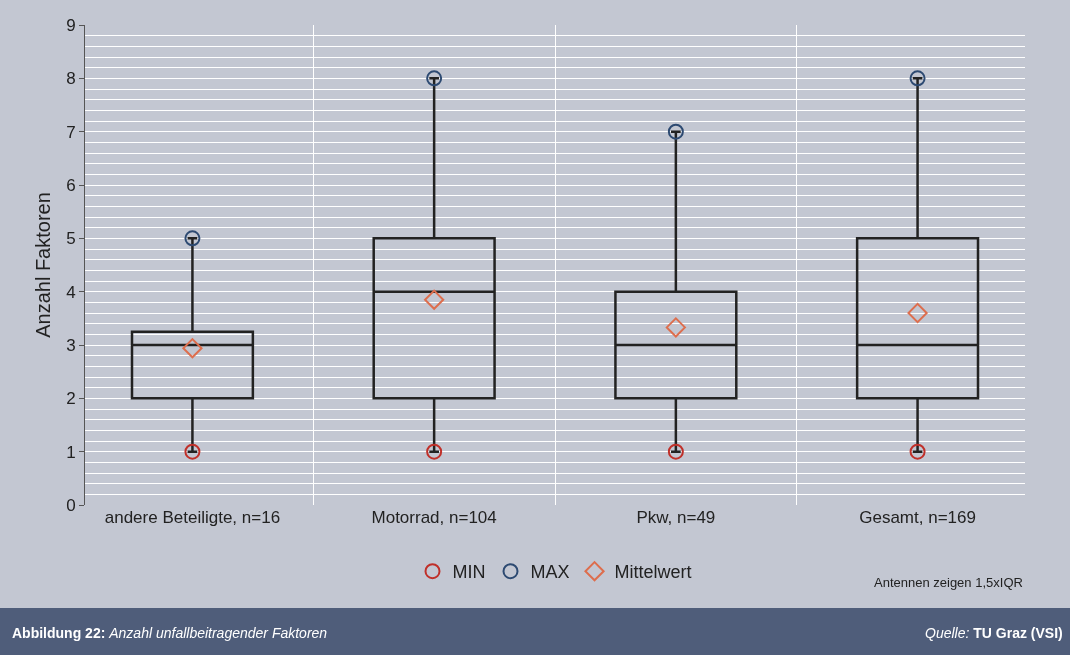 The height and width of the screenshot is (655, 1070). I want to click on x-tick-label: Pkw, n=49, so click(676, 517).